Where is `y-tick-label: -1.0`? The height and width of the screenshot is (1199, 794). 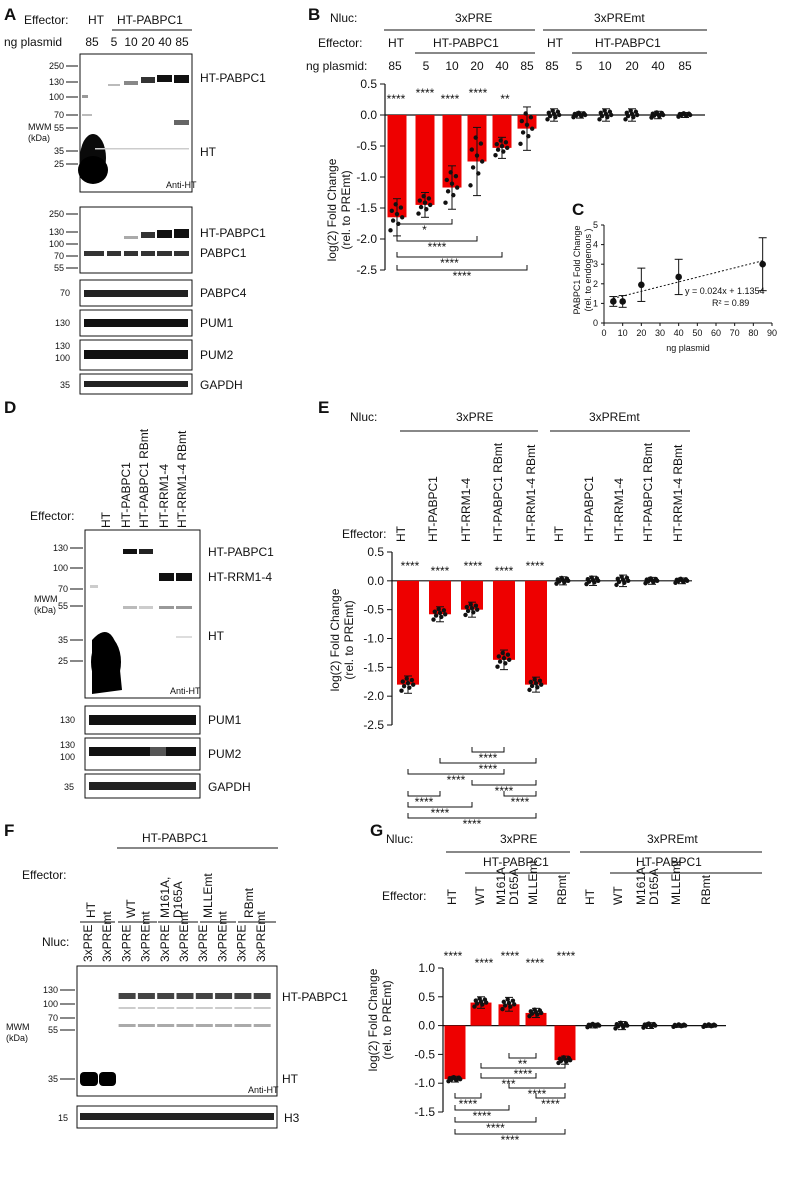
y-tick-label: -1.0 is located at coordinates (373, 639).